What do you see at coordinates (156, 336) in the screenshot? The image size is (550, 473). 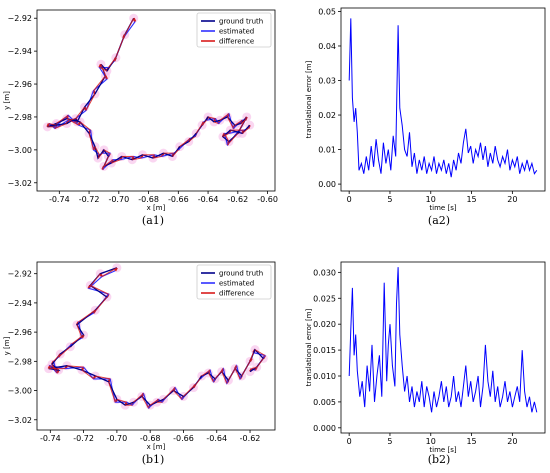 I see `plot-area-b1` at bounding box center [156, 336].